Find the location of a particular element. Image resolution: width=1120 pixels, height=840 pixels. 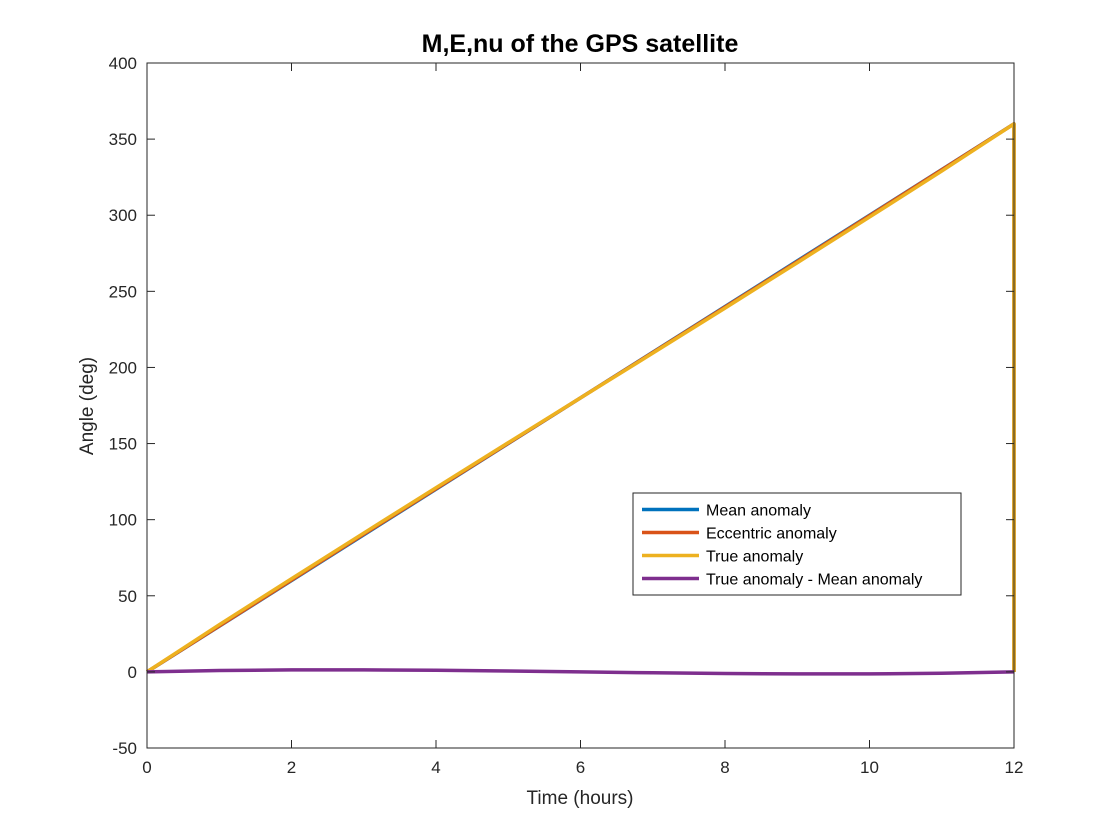

y-tick-label: 350 is located at coordinates (123, 139).